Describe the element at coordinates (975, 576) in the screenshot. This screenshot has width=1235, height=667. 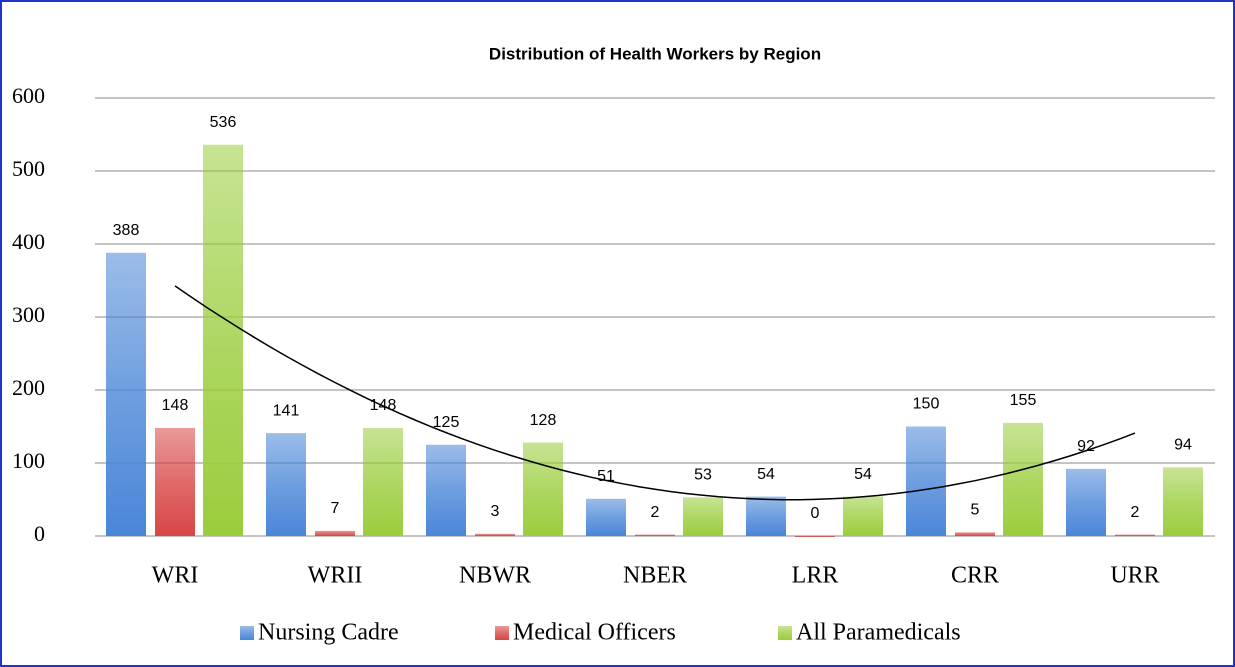
I see `x-tick-label: CRR` at that location.